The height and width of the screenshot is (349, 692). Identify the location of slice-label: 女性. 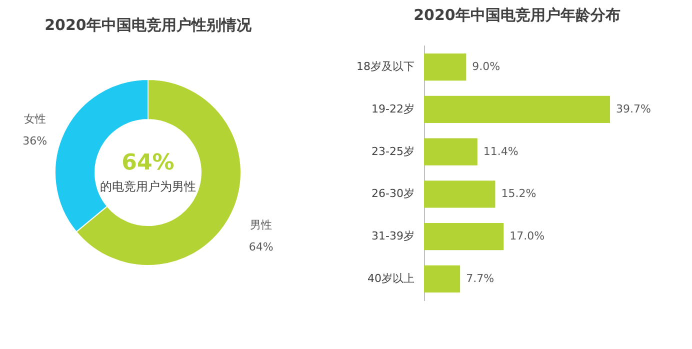
(35, 119).